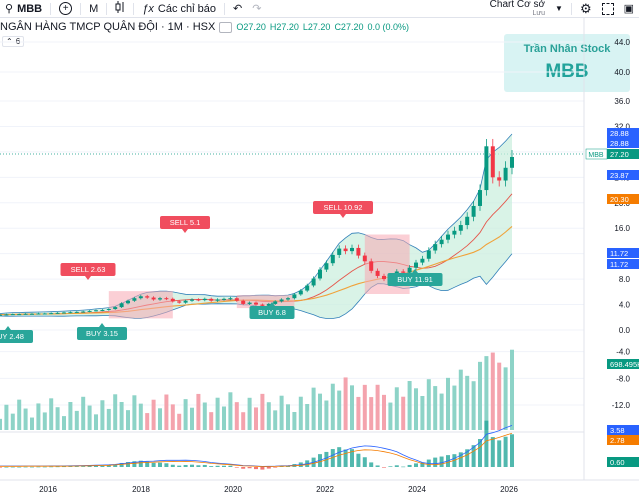 The image size is (639, 500). I want to click on price-label: 27.20, so click(619, 154).